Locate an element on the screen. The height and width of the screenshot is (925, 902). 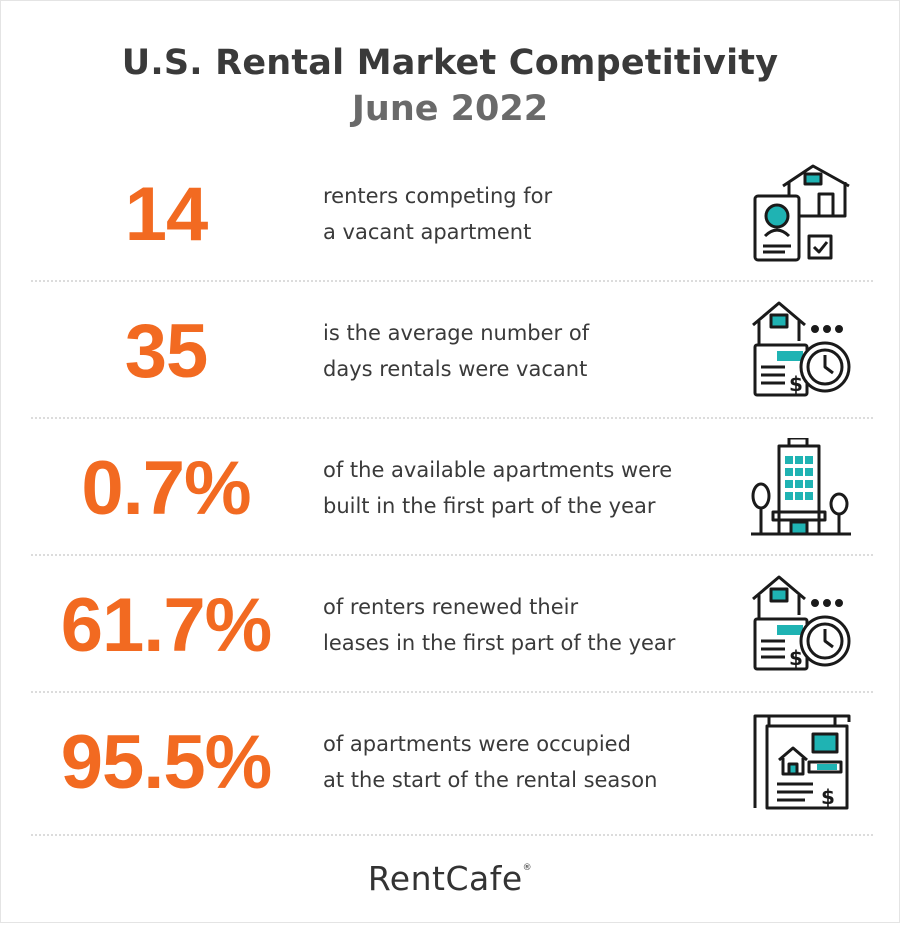
stat-description-line: is the average number of is located at coordinates (456, 333).